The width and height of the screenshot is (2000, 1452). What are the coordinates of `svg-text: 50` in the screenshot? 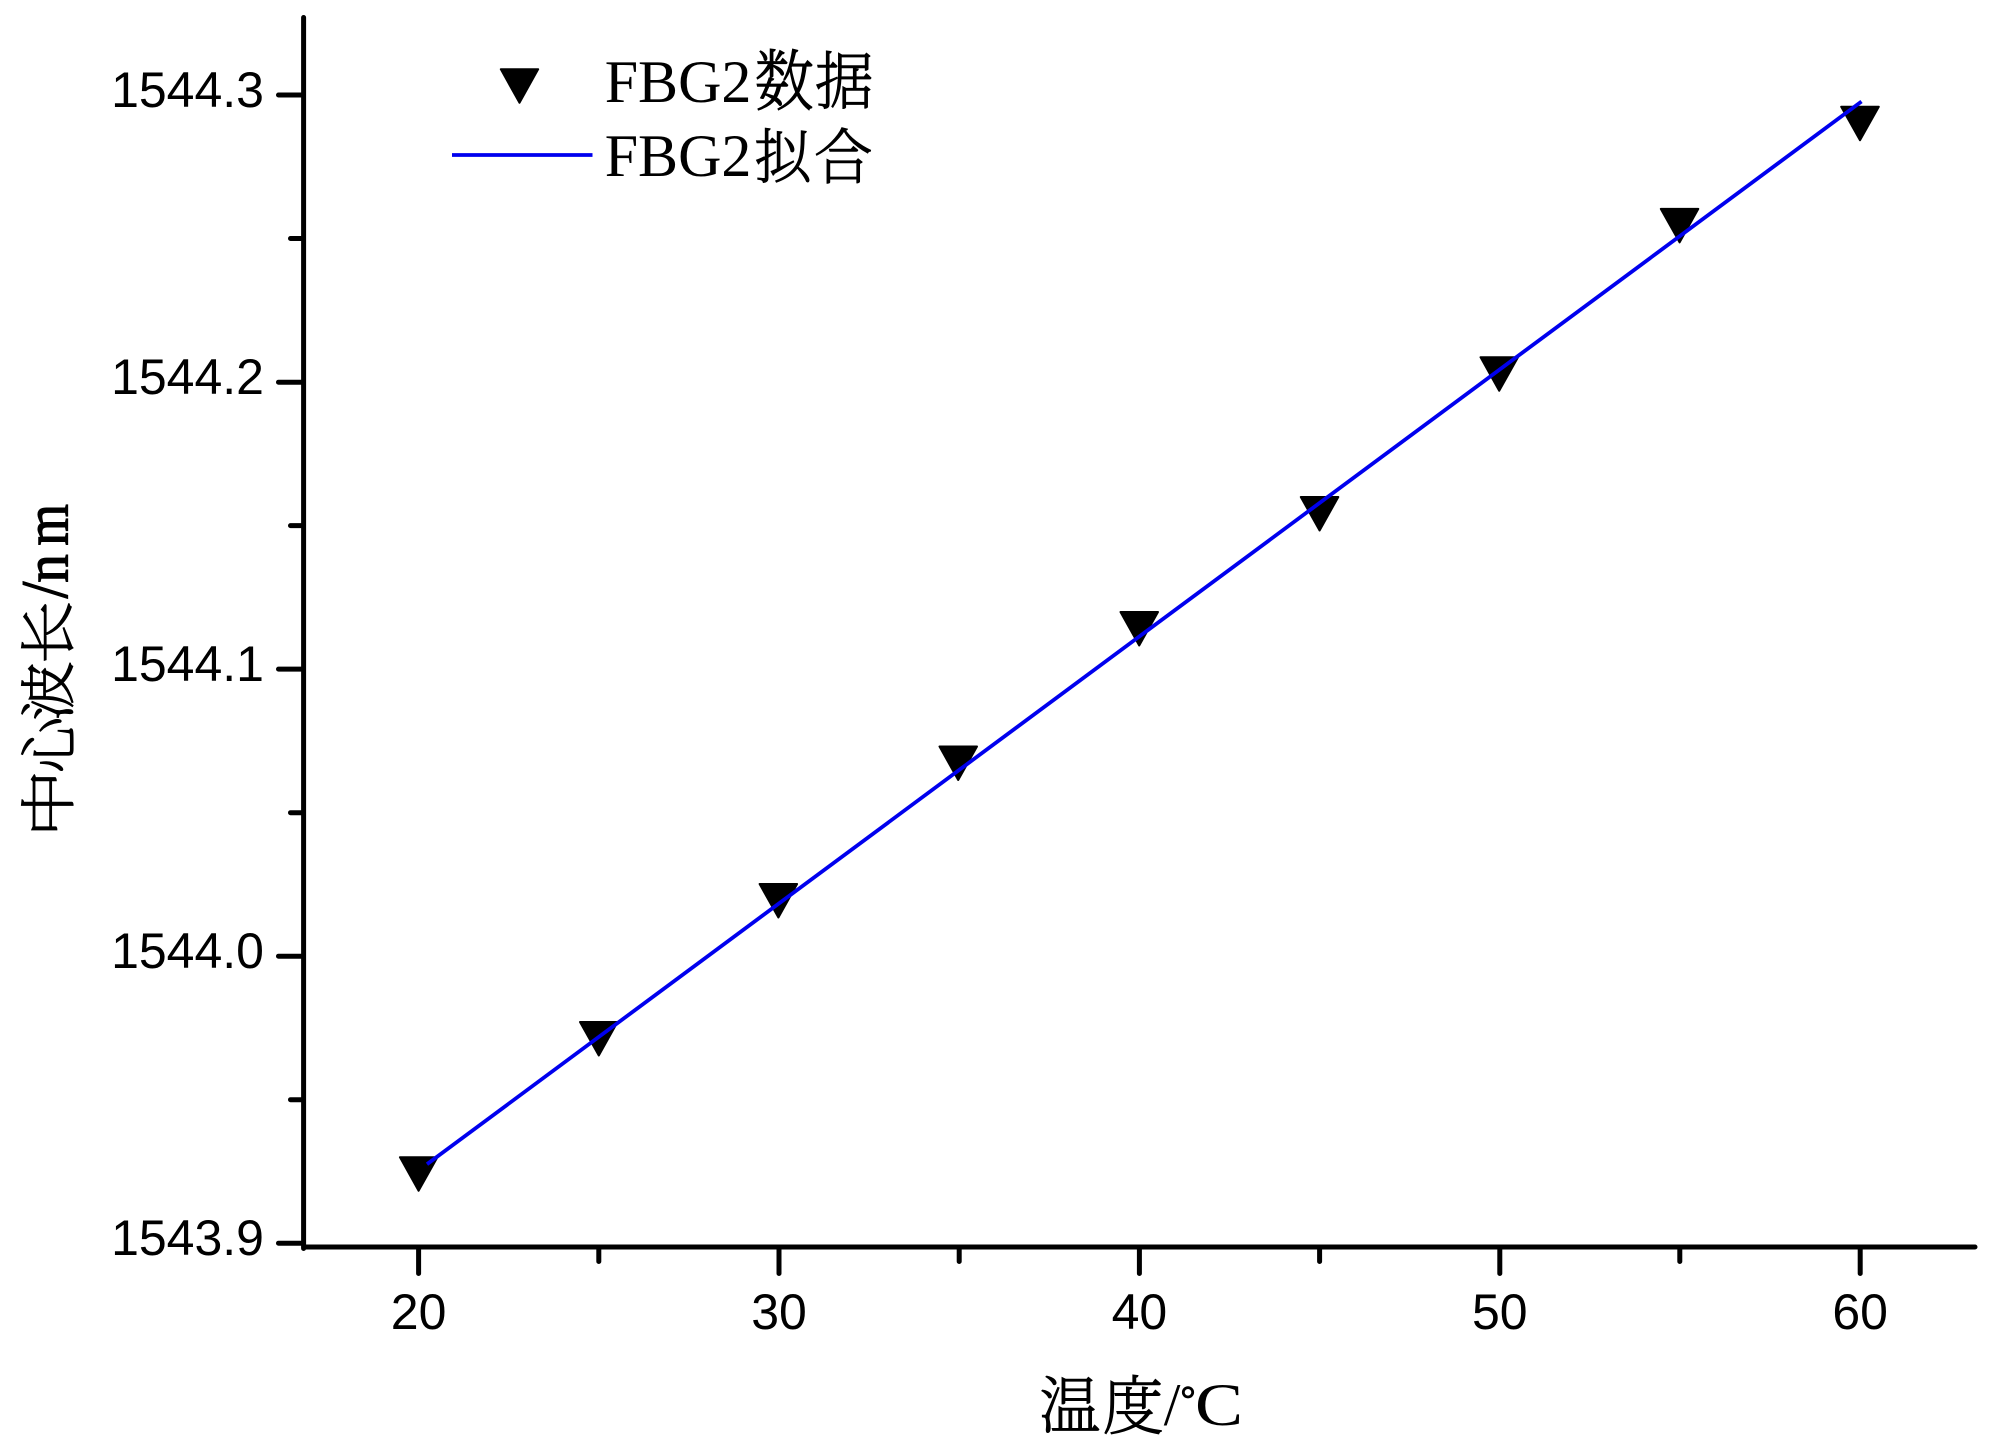 It's located at (1500, 1312).